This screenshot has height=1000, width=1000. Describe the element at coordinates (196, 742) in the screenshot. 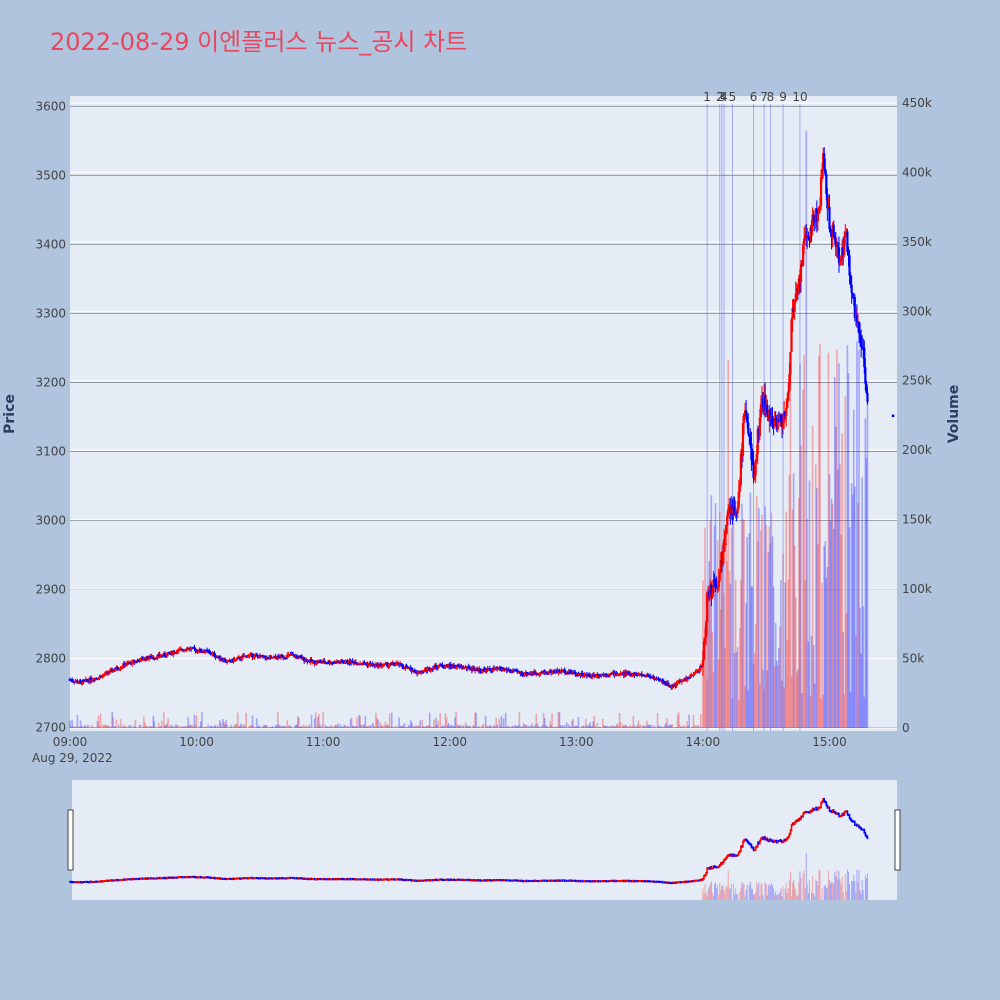

I see `x-tick-label: 10:00` at that location.